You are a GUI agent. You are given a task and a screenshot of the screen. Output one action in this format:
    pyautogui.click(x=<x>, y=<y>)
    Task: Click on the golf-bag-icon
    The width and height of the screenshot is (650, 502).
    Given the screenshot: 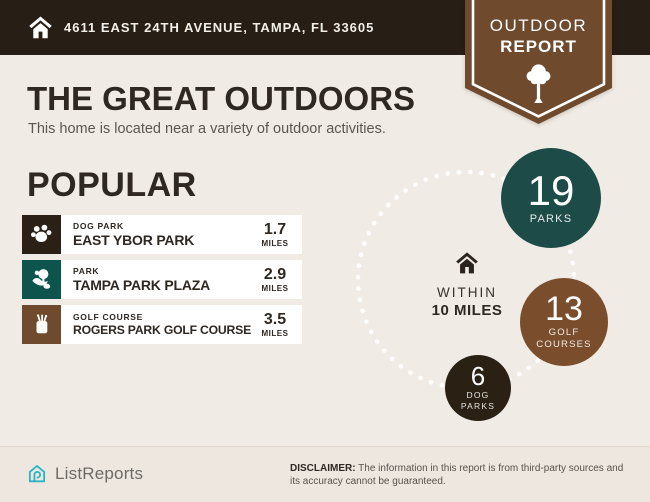 What is the action you would take?
    pyautogui.click(x=42, y=324)
    